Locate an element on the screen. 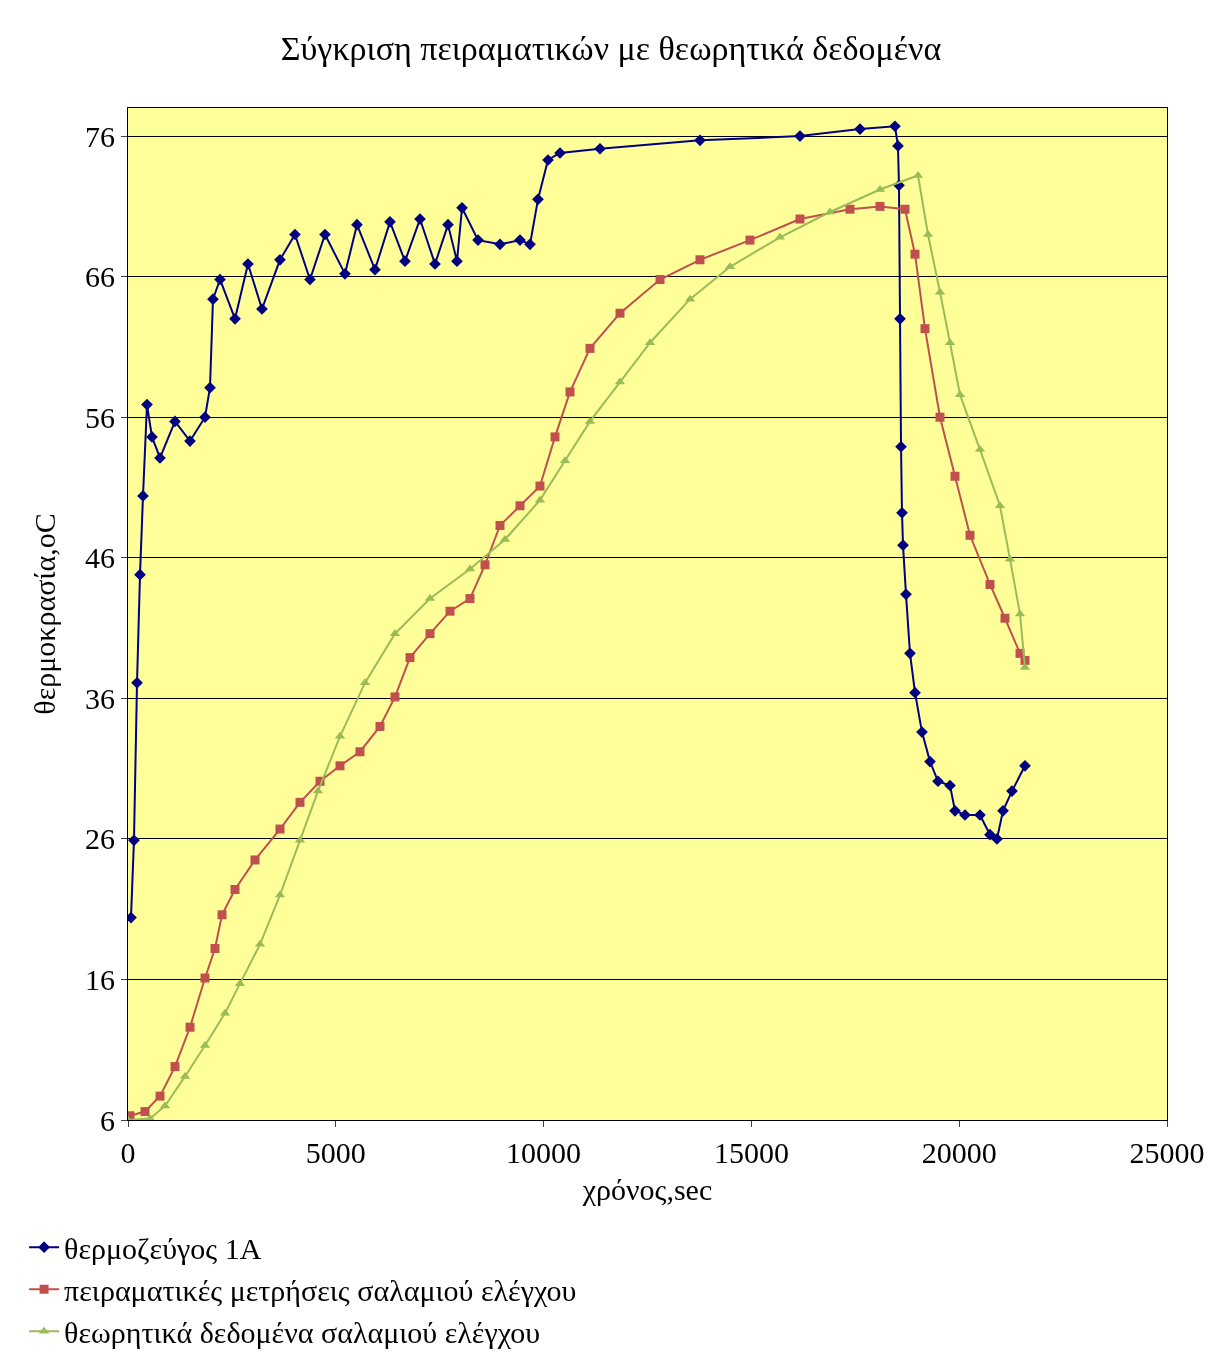 The height and width of the screenshot is (1369, 1222). legend-label: θερμοζεύγος 1A is located at coordinates (163, 1248).